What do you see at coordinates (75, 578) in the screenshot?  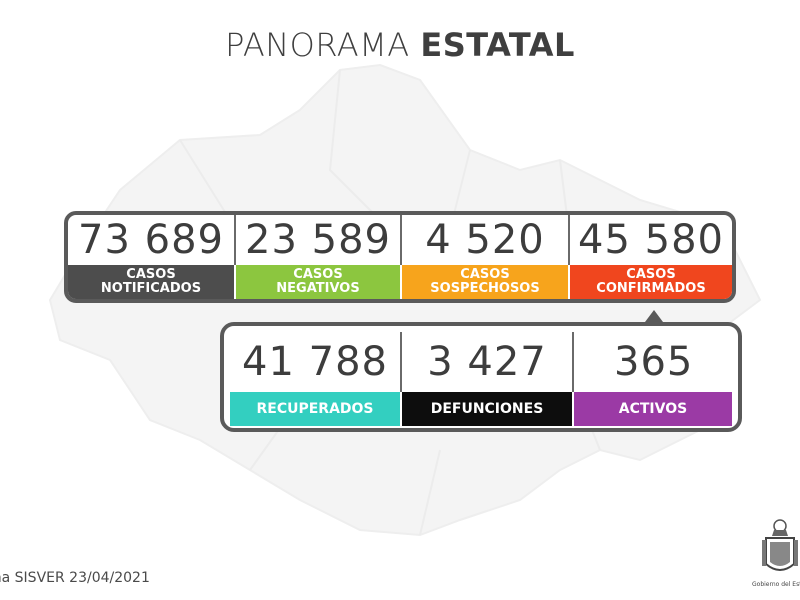 I see `source-note: ma SISVER 23/04/2021` at bounding box center [75, 578].